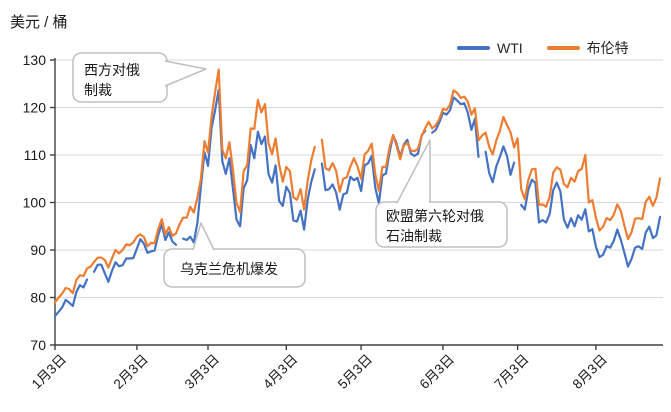 Image resolution: width=671 pixels, height=412 pixels. I want to click on callout-text-line: 西方对俄, so click(112, 70).